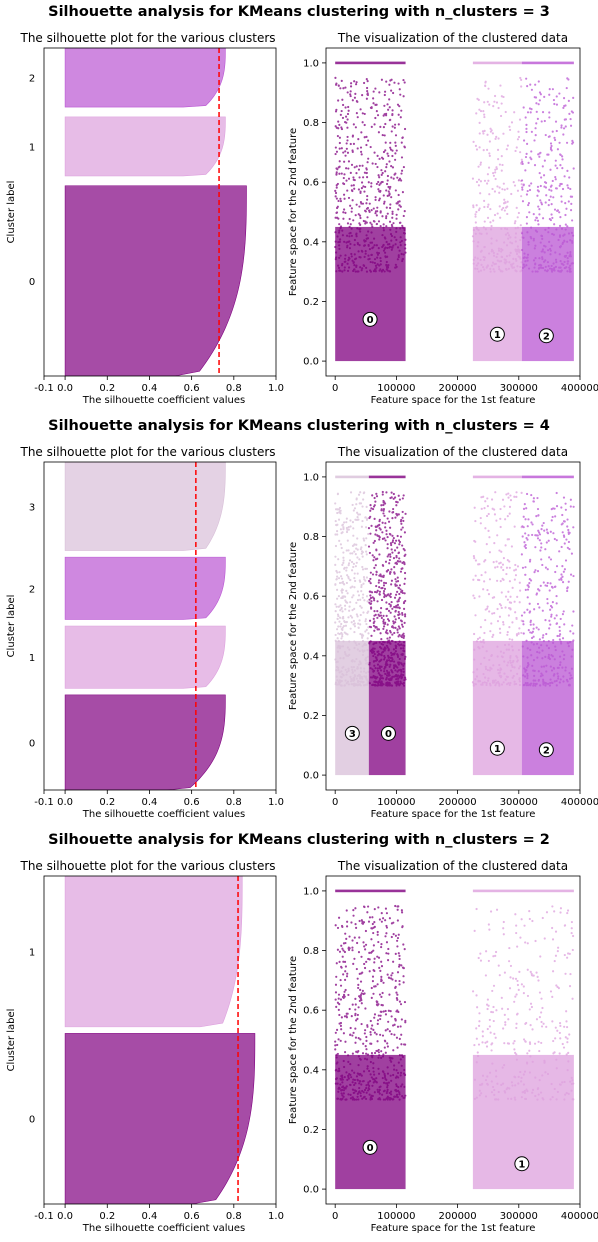 The height and width of the screenshot is (1242, 598). Describe the element at coordinates (311, 776) in the screenshot. I see `scatter-ytick: 0.0` at that location.